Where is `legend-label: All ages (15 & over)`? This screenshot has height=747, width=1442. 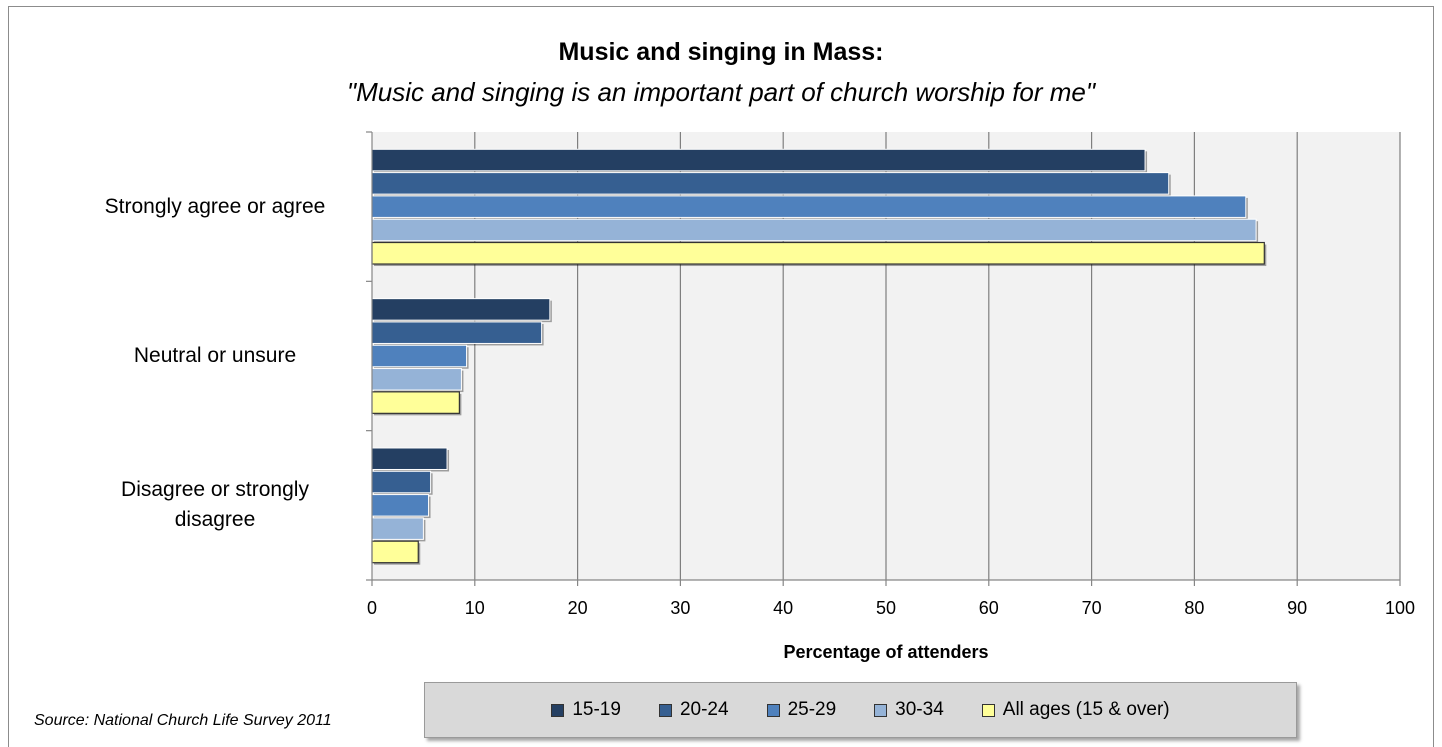 legend-label: All ages (15 & over) is located at coordinates (1086, 709).